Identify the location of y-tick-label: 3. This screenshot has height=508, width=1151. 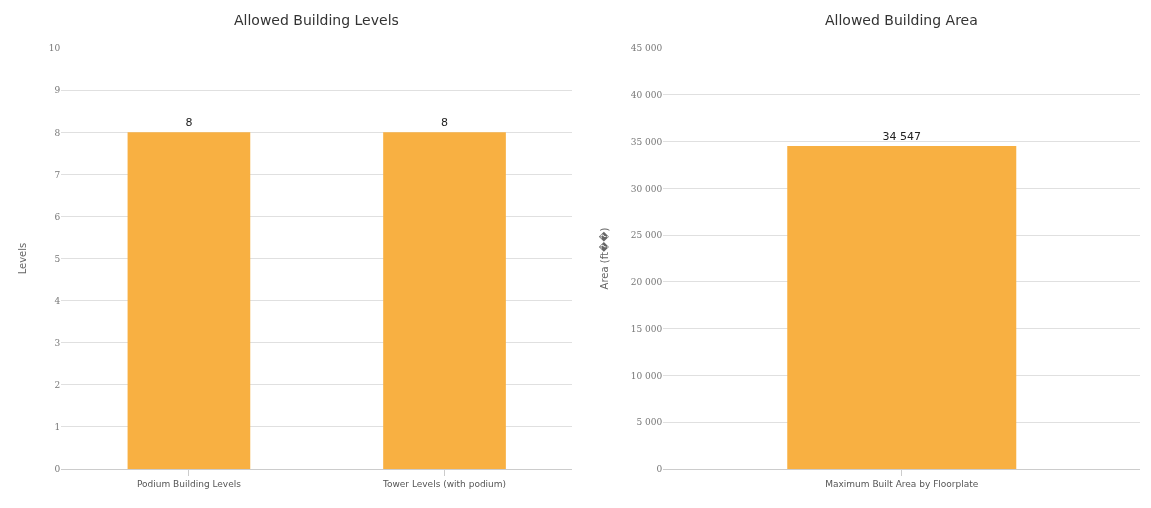
(57, 342).